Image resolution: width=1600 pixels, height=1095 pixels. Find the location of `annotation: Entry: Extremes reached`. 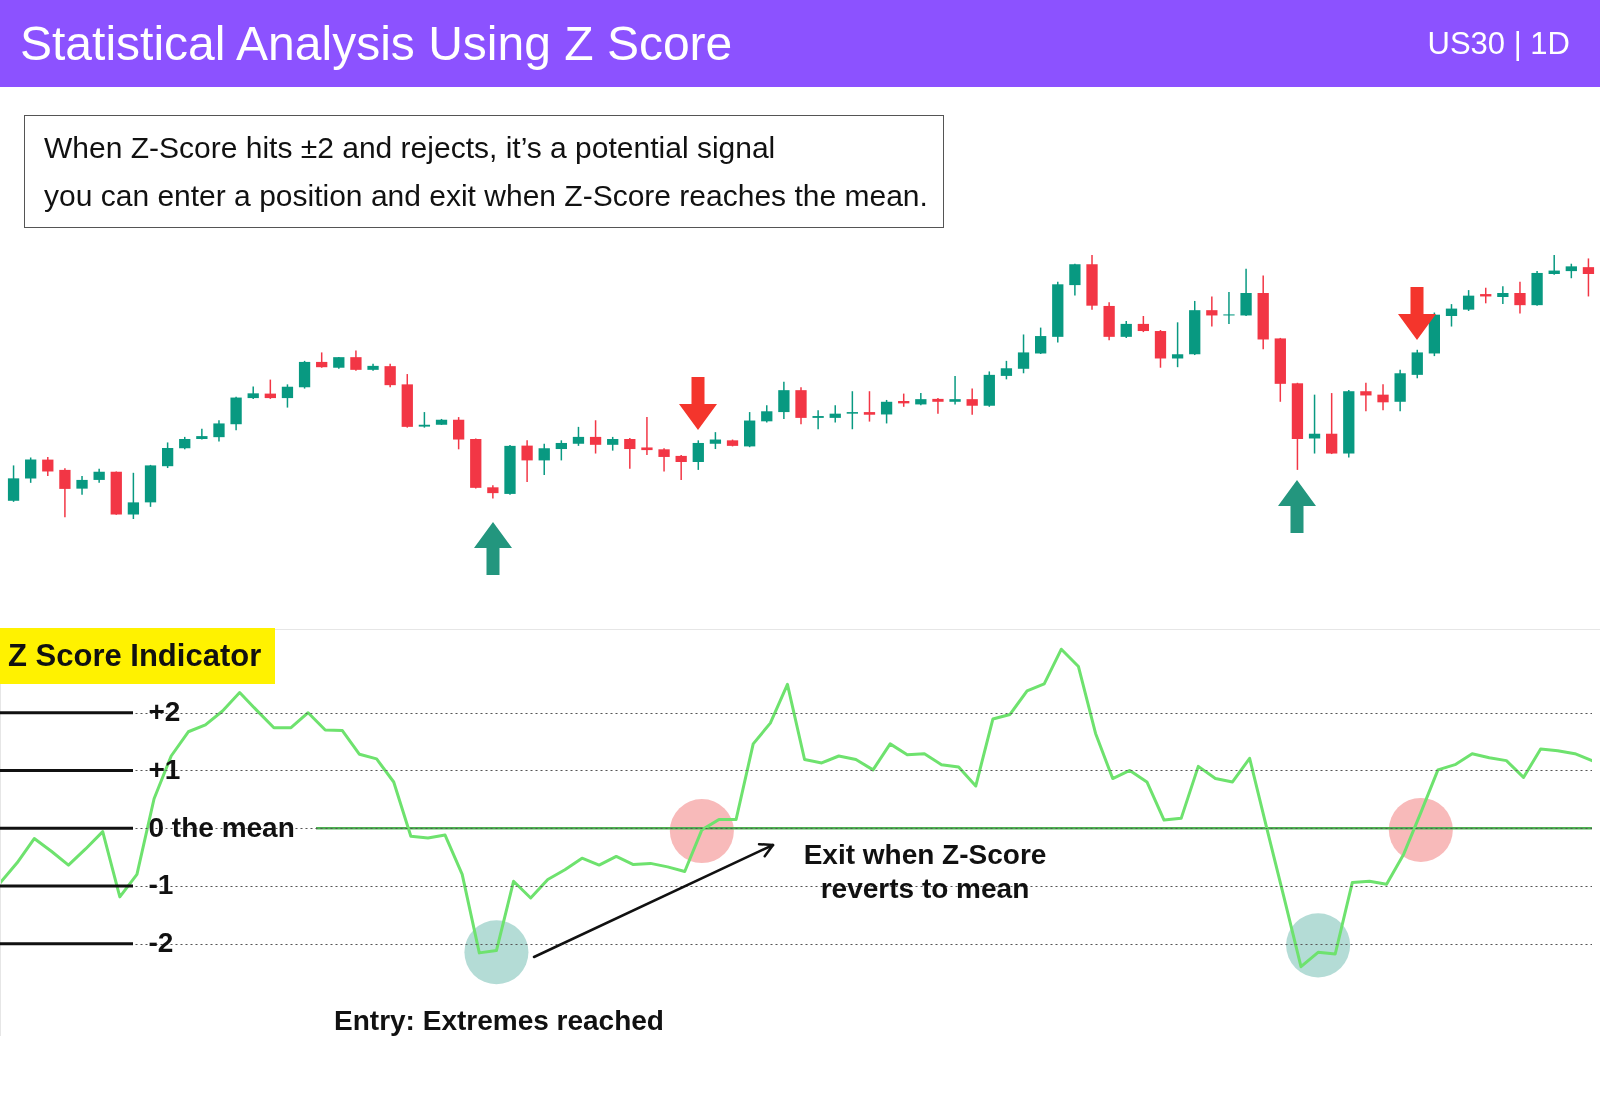

annotation: Entry: Extremes reached is located at coordinates (499, 1021).